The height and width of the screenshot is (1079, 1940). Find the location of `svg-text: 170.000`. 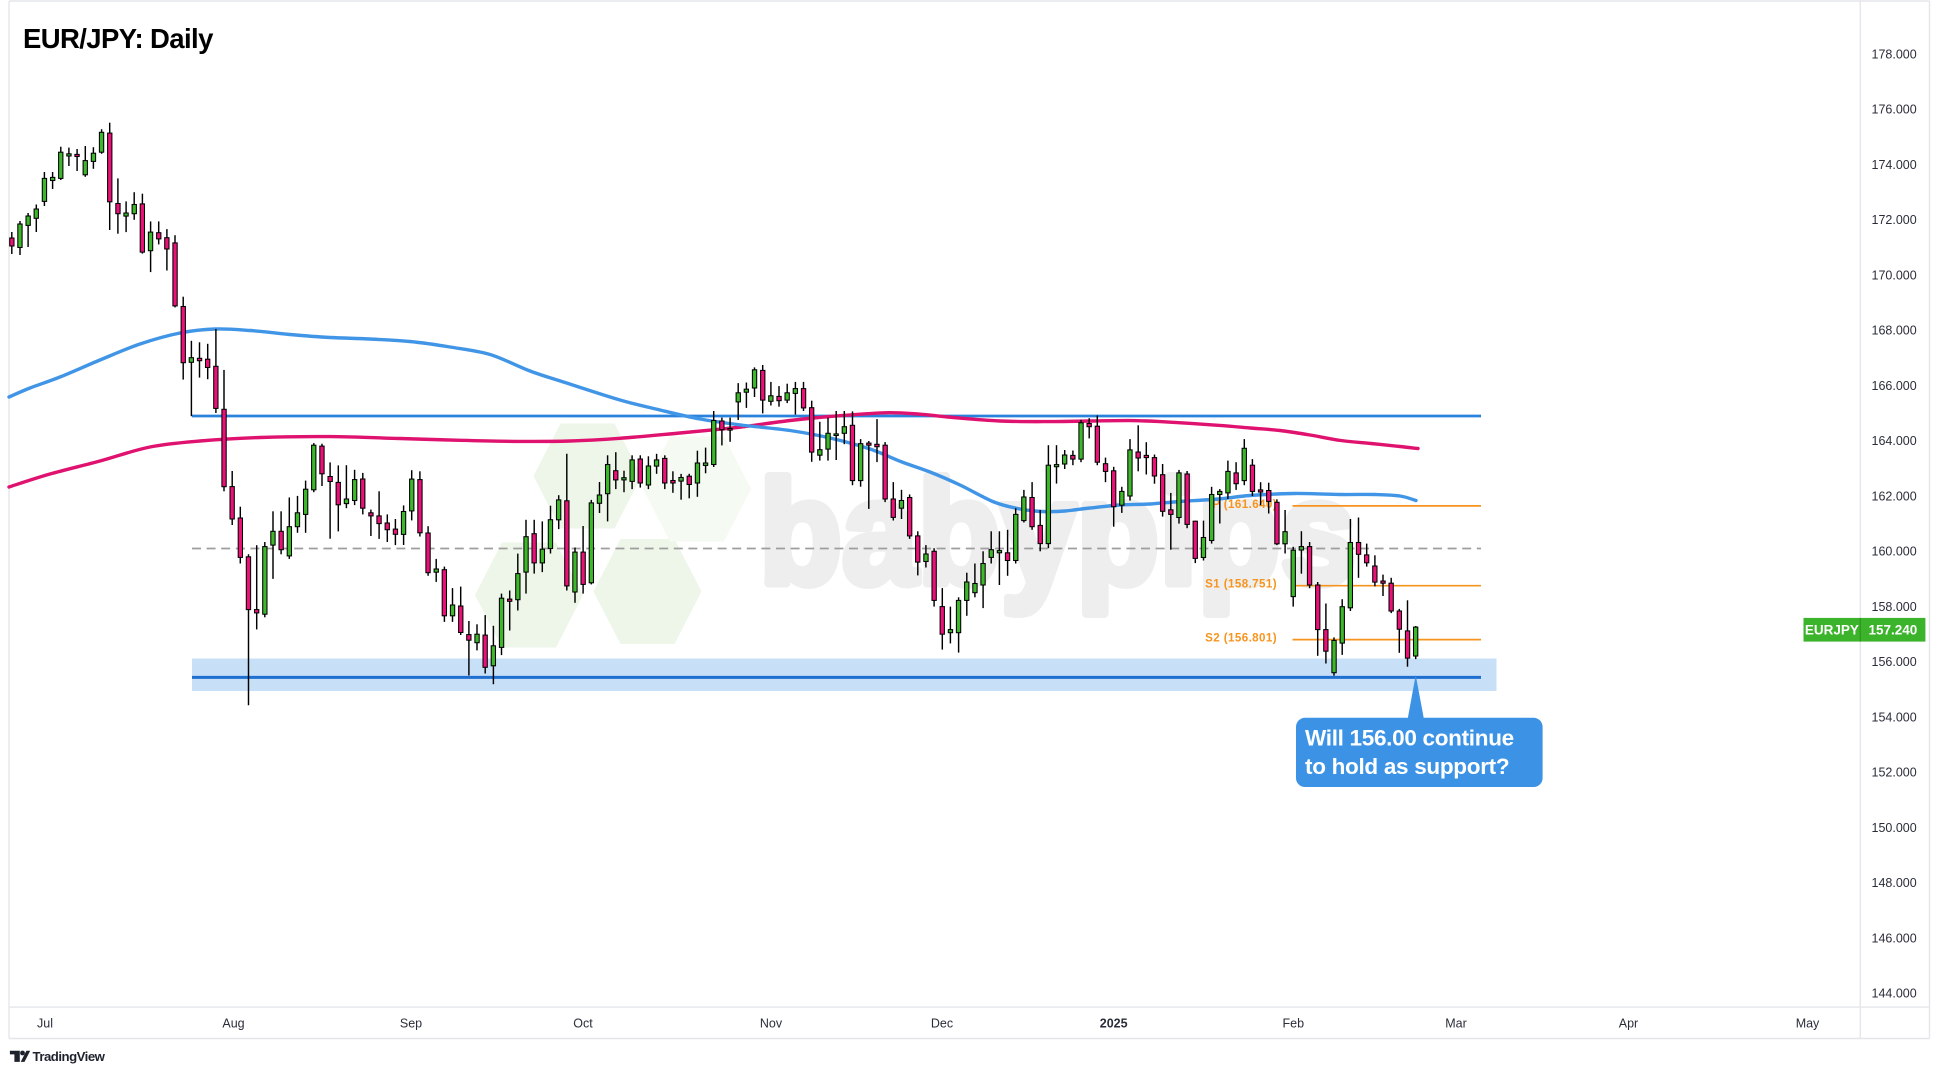

svg-text: 170.000 is located at coordinates (1894, 275).